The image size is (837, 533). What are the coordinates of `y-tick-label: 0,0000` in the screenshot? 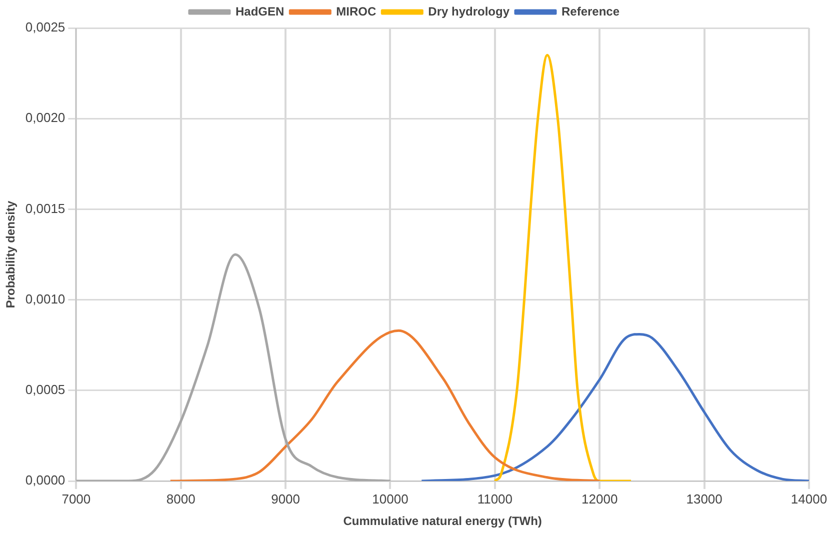 It's located at (45, 480).